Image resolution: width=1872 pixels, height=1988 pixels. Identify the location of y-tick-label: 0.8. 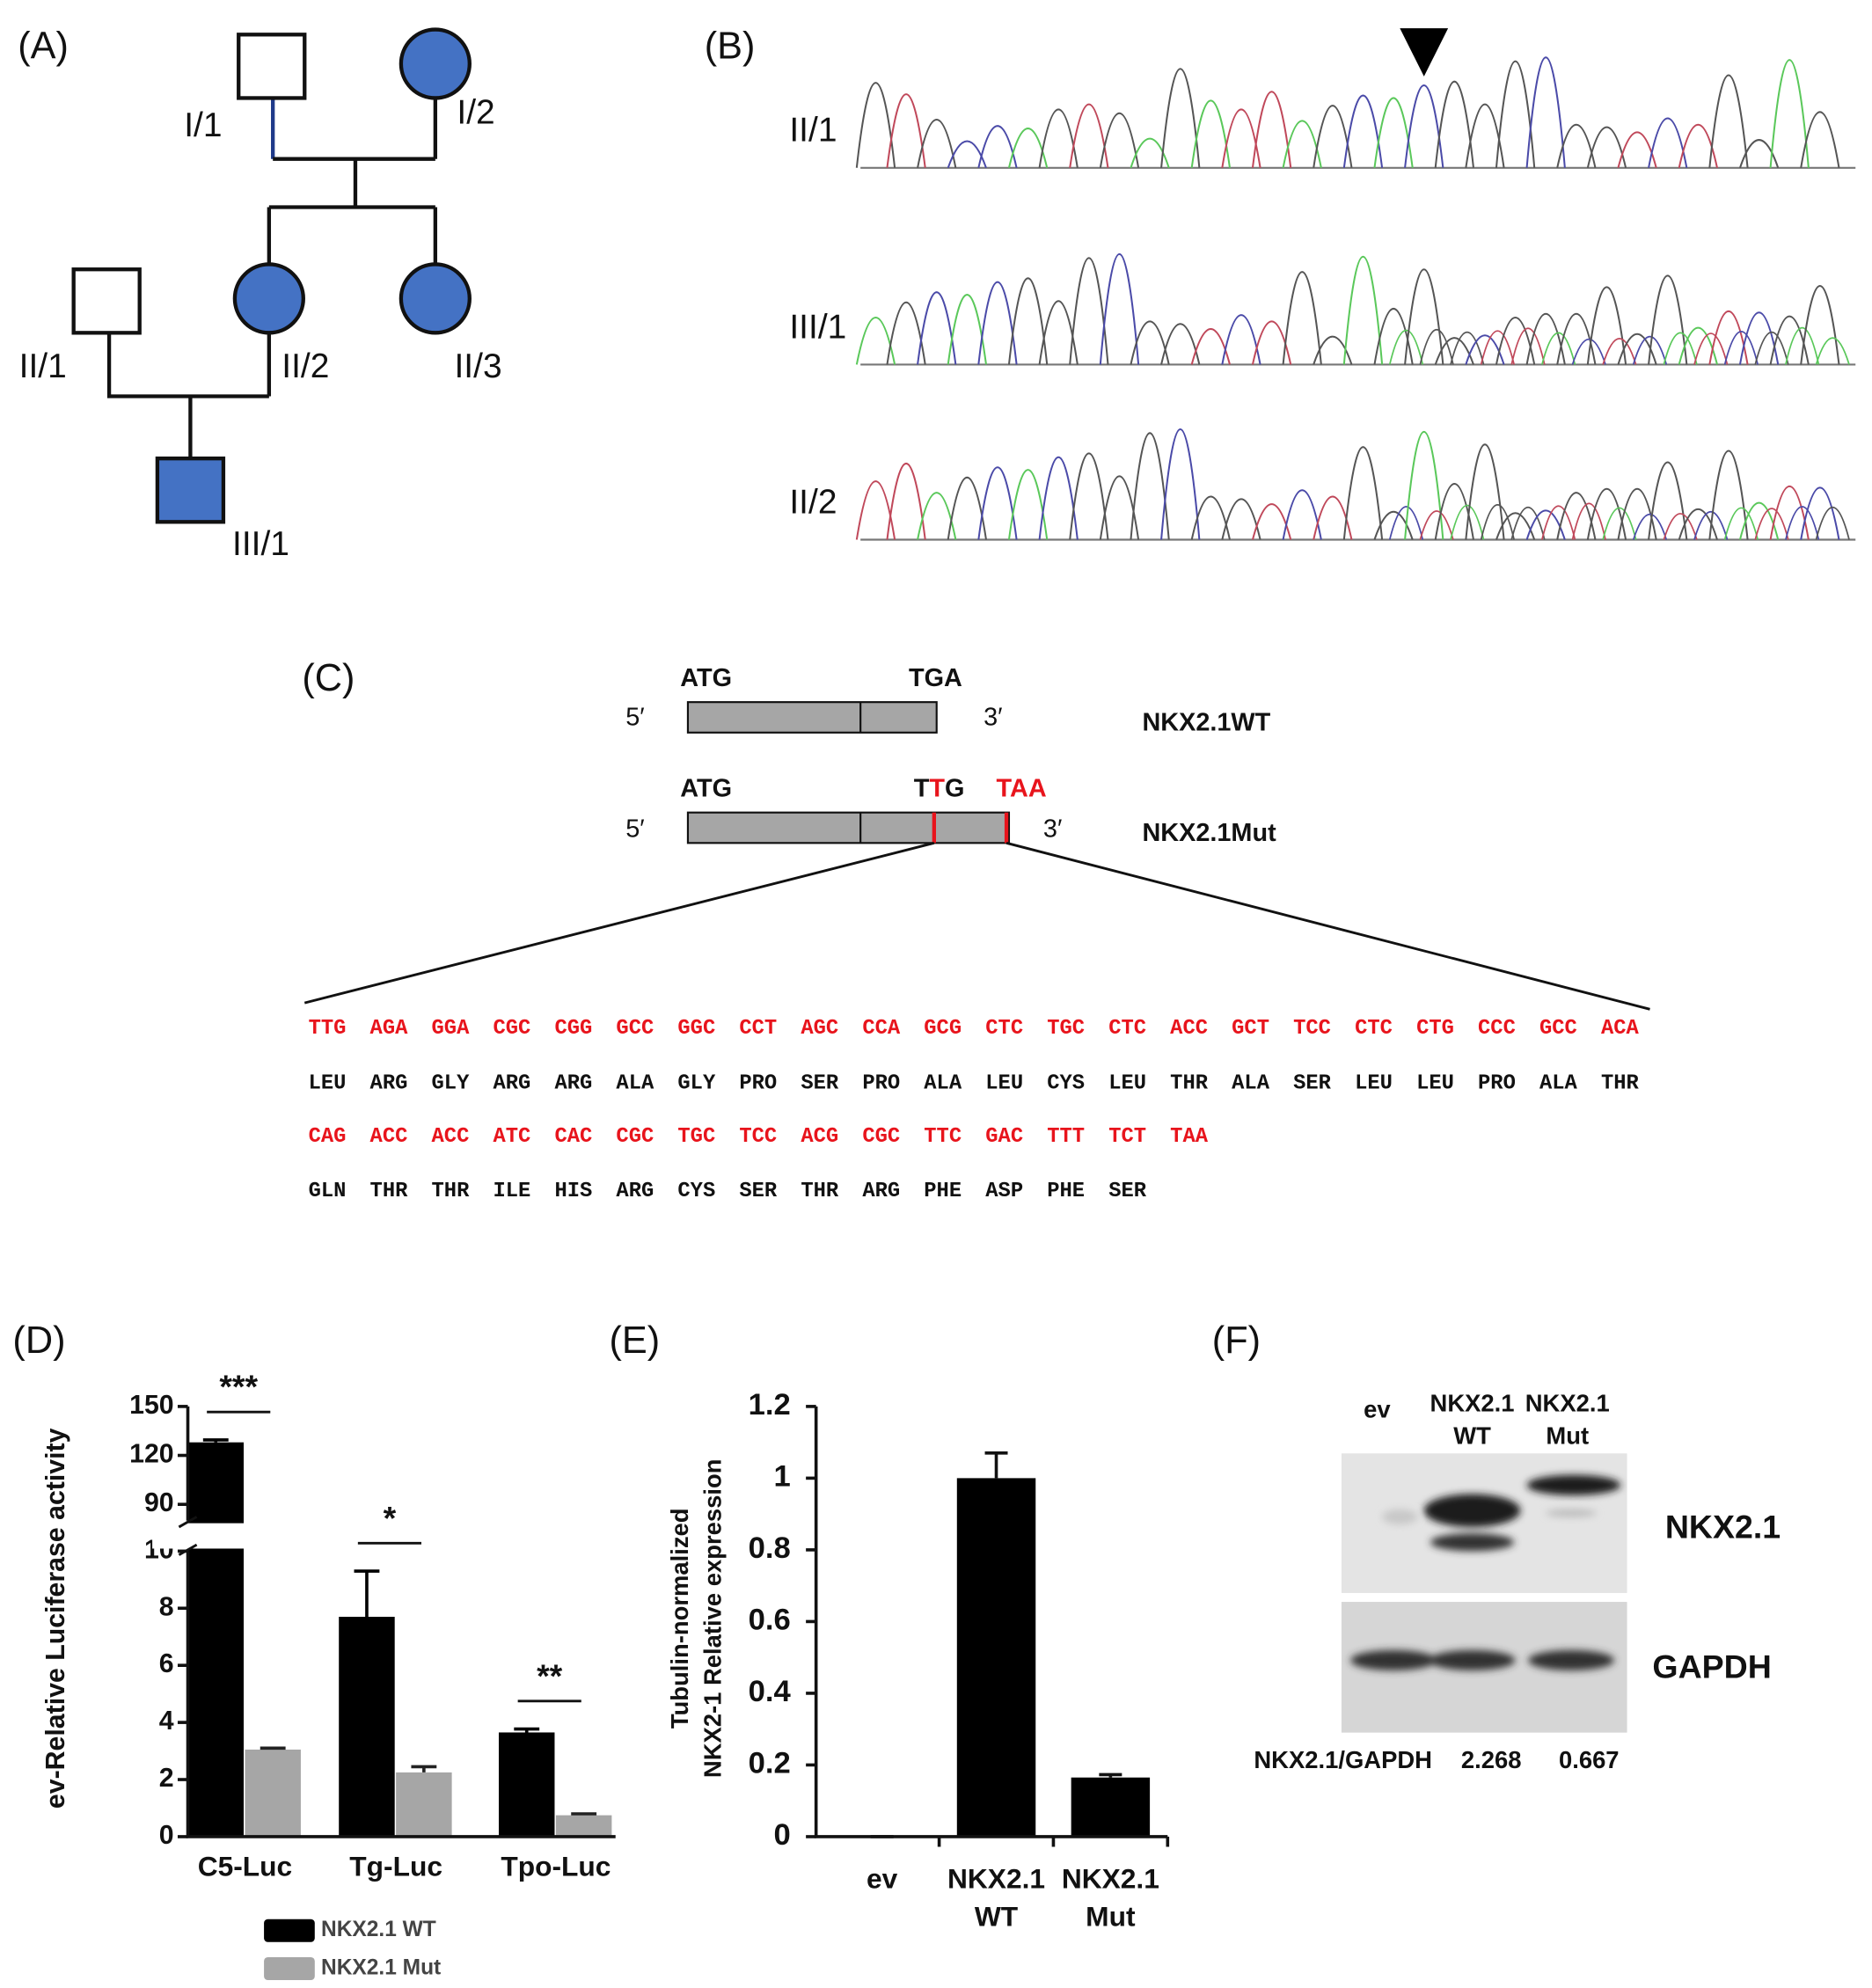
(770, 1548).